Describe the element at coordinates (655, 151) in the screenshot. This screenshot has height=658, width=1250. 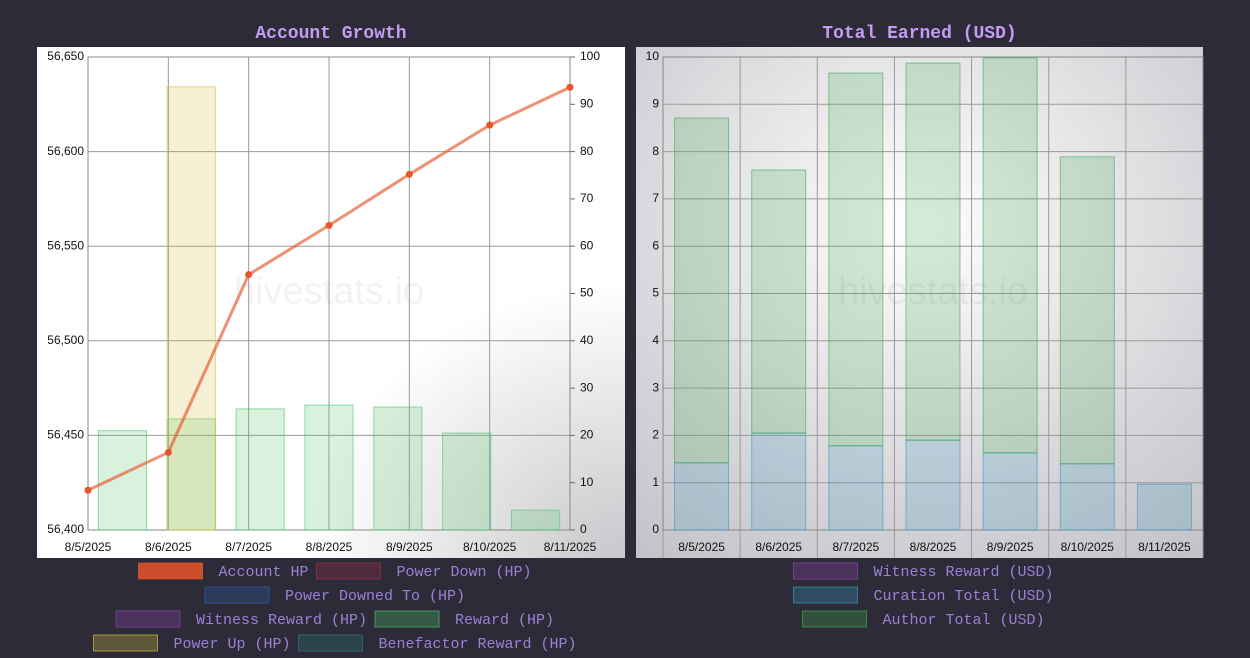
I see `y-tick-label: 8` at that location.